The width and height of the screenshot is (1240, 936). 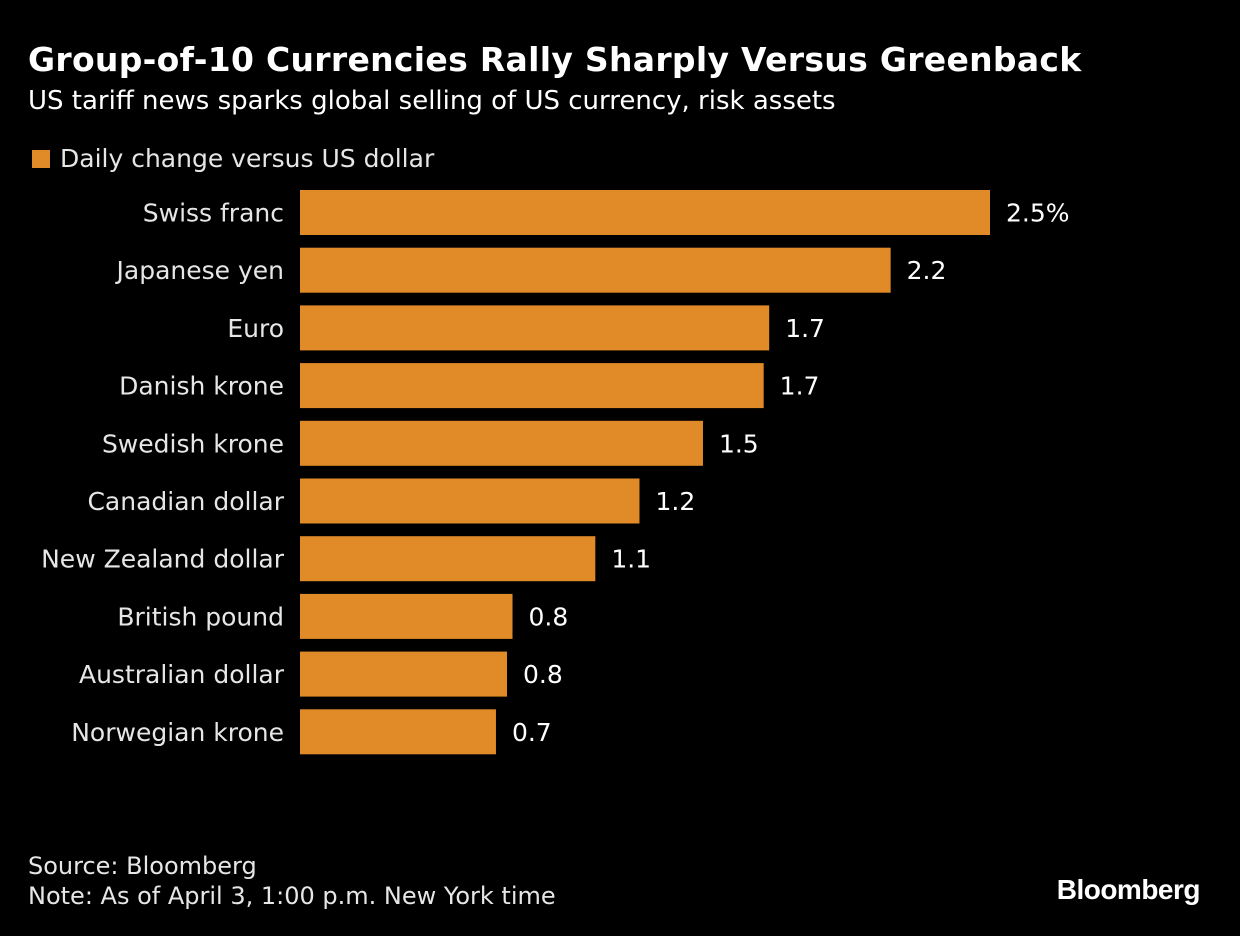 I want to click on legend-swatch, so click(x=41, y=158).